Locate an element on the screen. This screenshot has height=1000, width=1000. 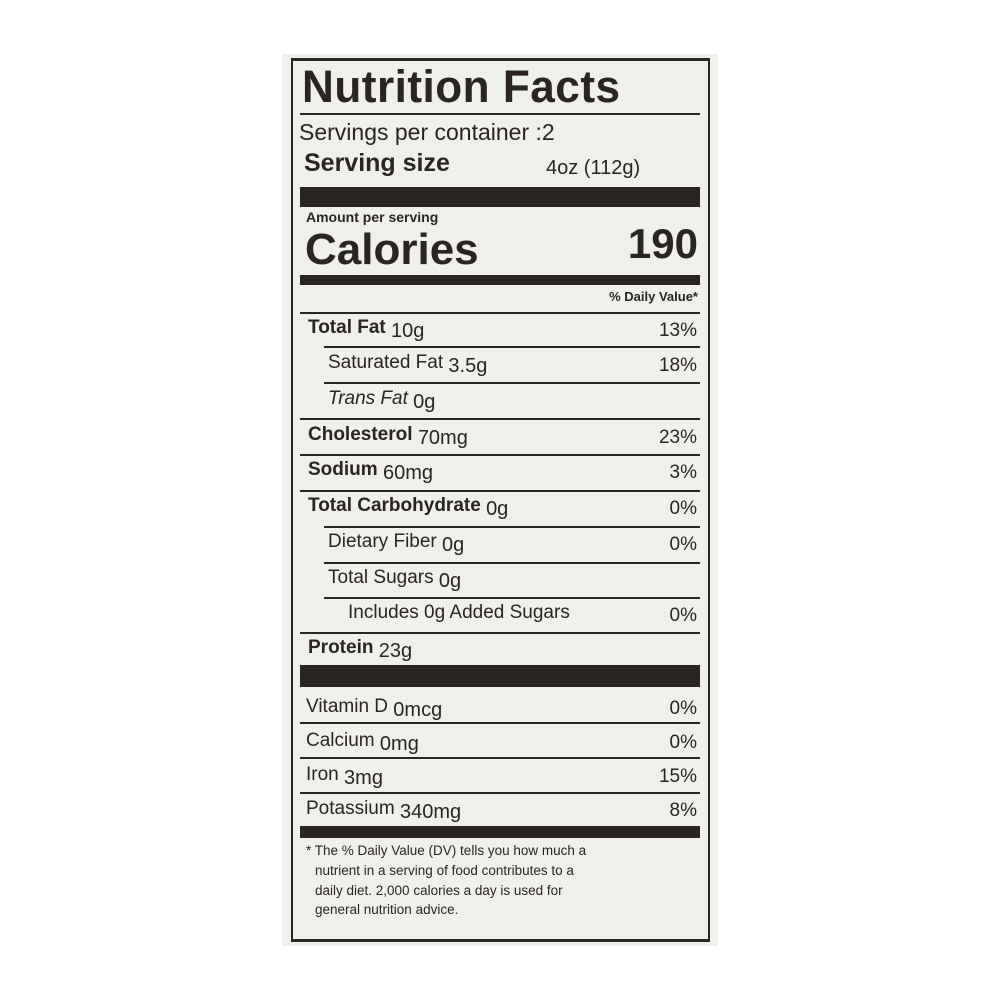
nutrient-row: Dietary Fiber 0g is located at coordinates (396, 543).